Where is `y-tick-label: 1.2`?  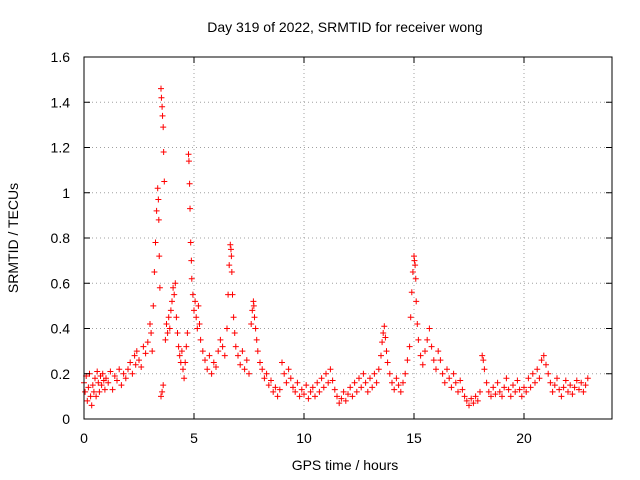 y-tick-label: 1.2 is located at coordinates (61, 148).